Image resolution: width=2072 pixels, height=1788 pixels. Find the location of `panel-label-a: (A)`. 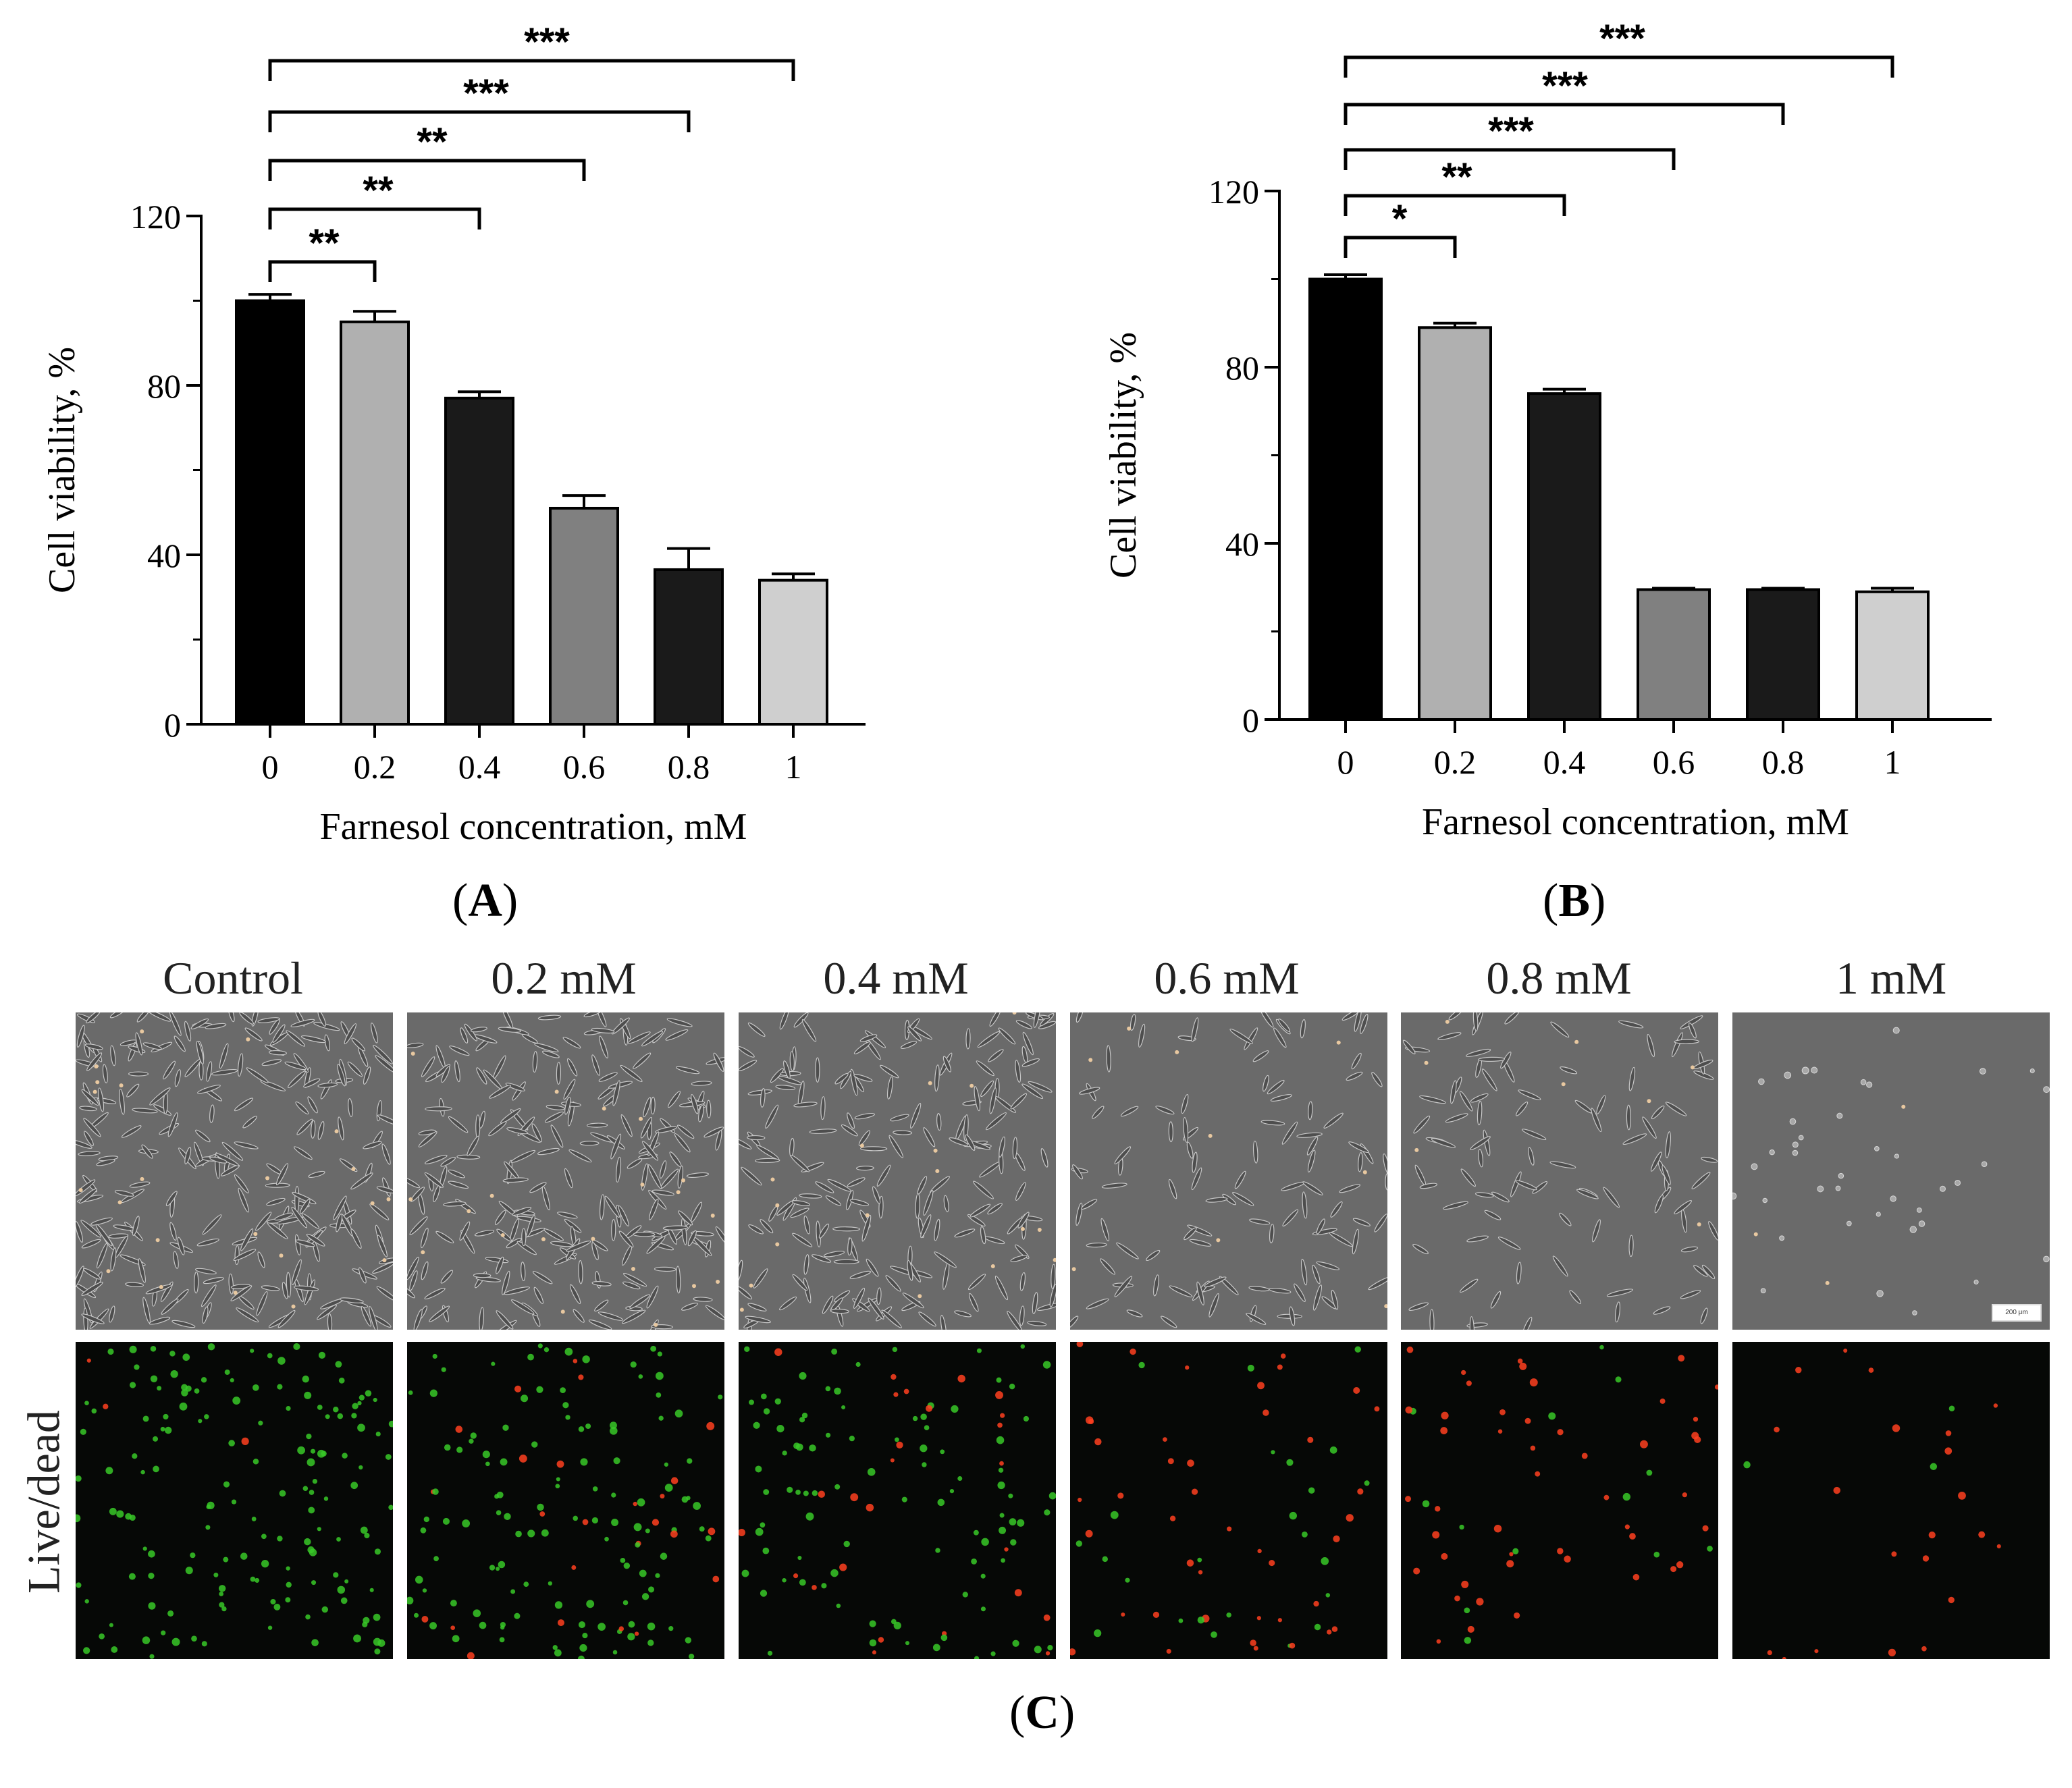

panel-label-a: (A) is located at coordinates (485, 901).